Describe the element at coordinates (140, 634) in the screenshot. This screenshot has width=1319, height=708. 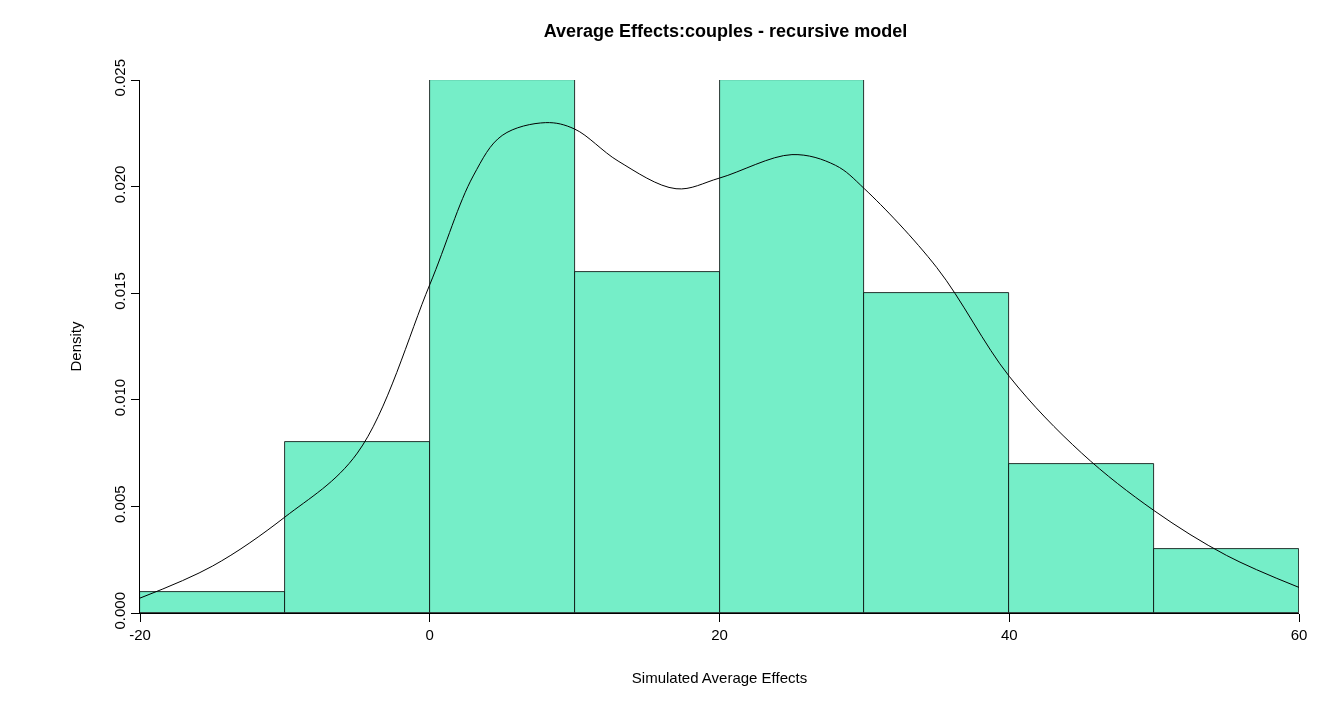
I see `x-tick-label: -20` at that location.